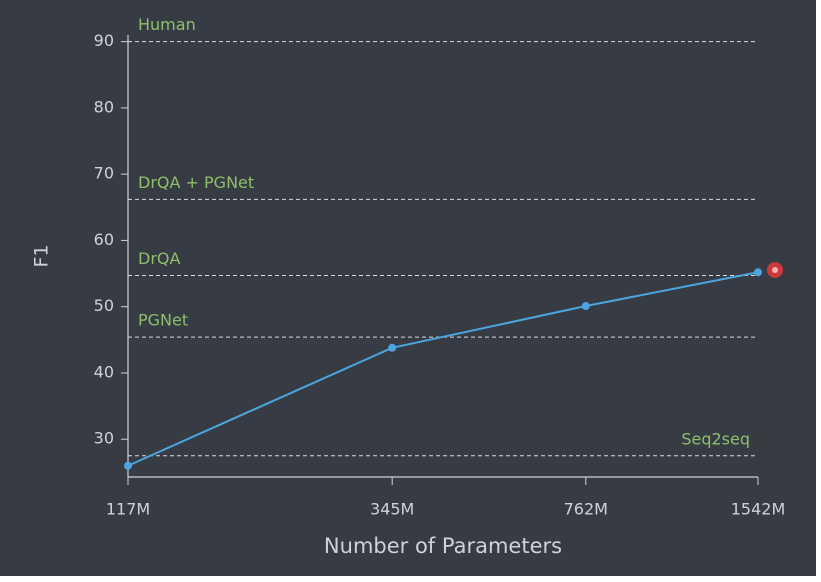 The width and height of the screenshot is (821, 582). I want to click on x-tick-label: 1542M, so click(758, 509).